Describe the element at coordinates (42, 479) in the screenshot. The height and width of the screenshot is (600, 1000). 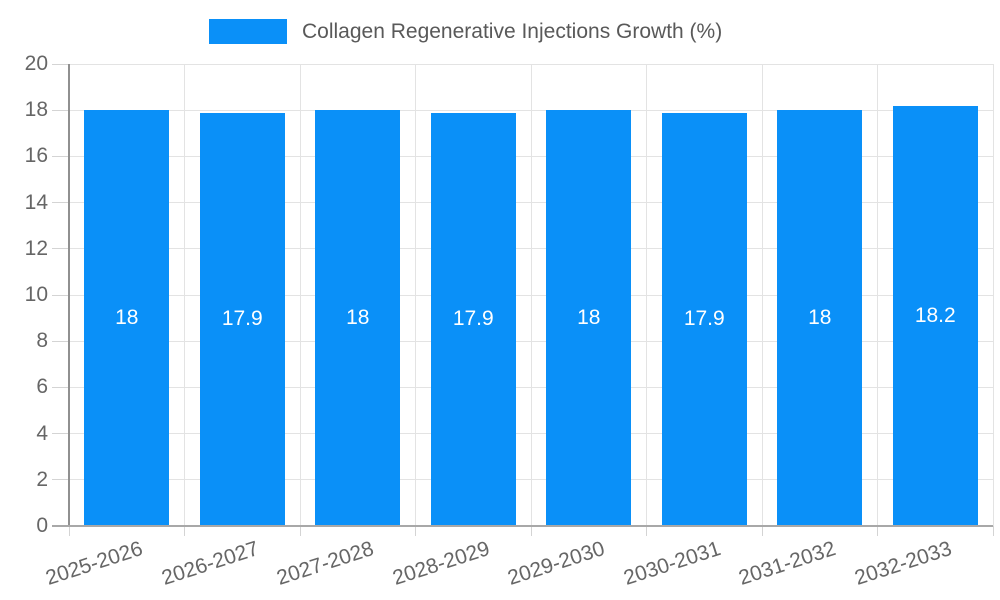
I see `y-tick-label: 2` at that location.